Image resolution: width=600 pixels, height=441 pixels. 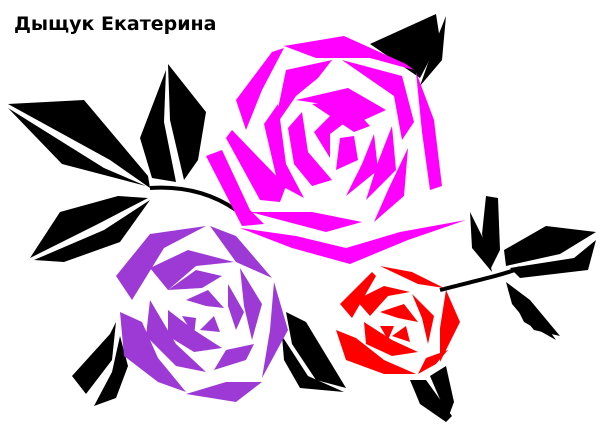 What do you see at coordinates (532, 315) in the screenshot?
I see `leaf-right-lower-b` at bounding box center [532, 315].